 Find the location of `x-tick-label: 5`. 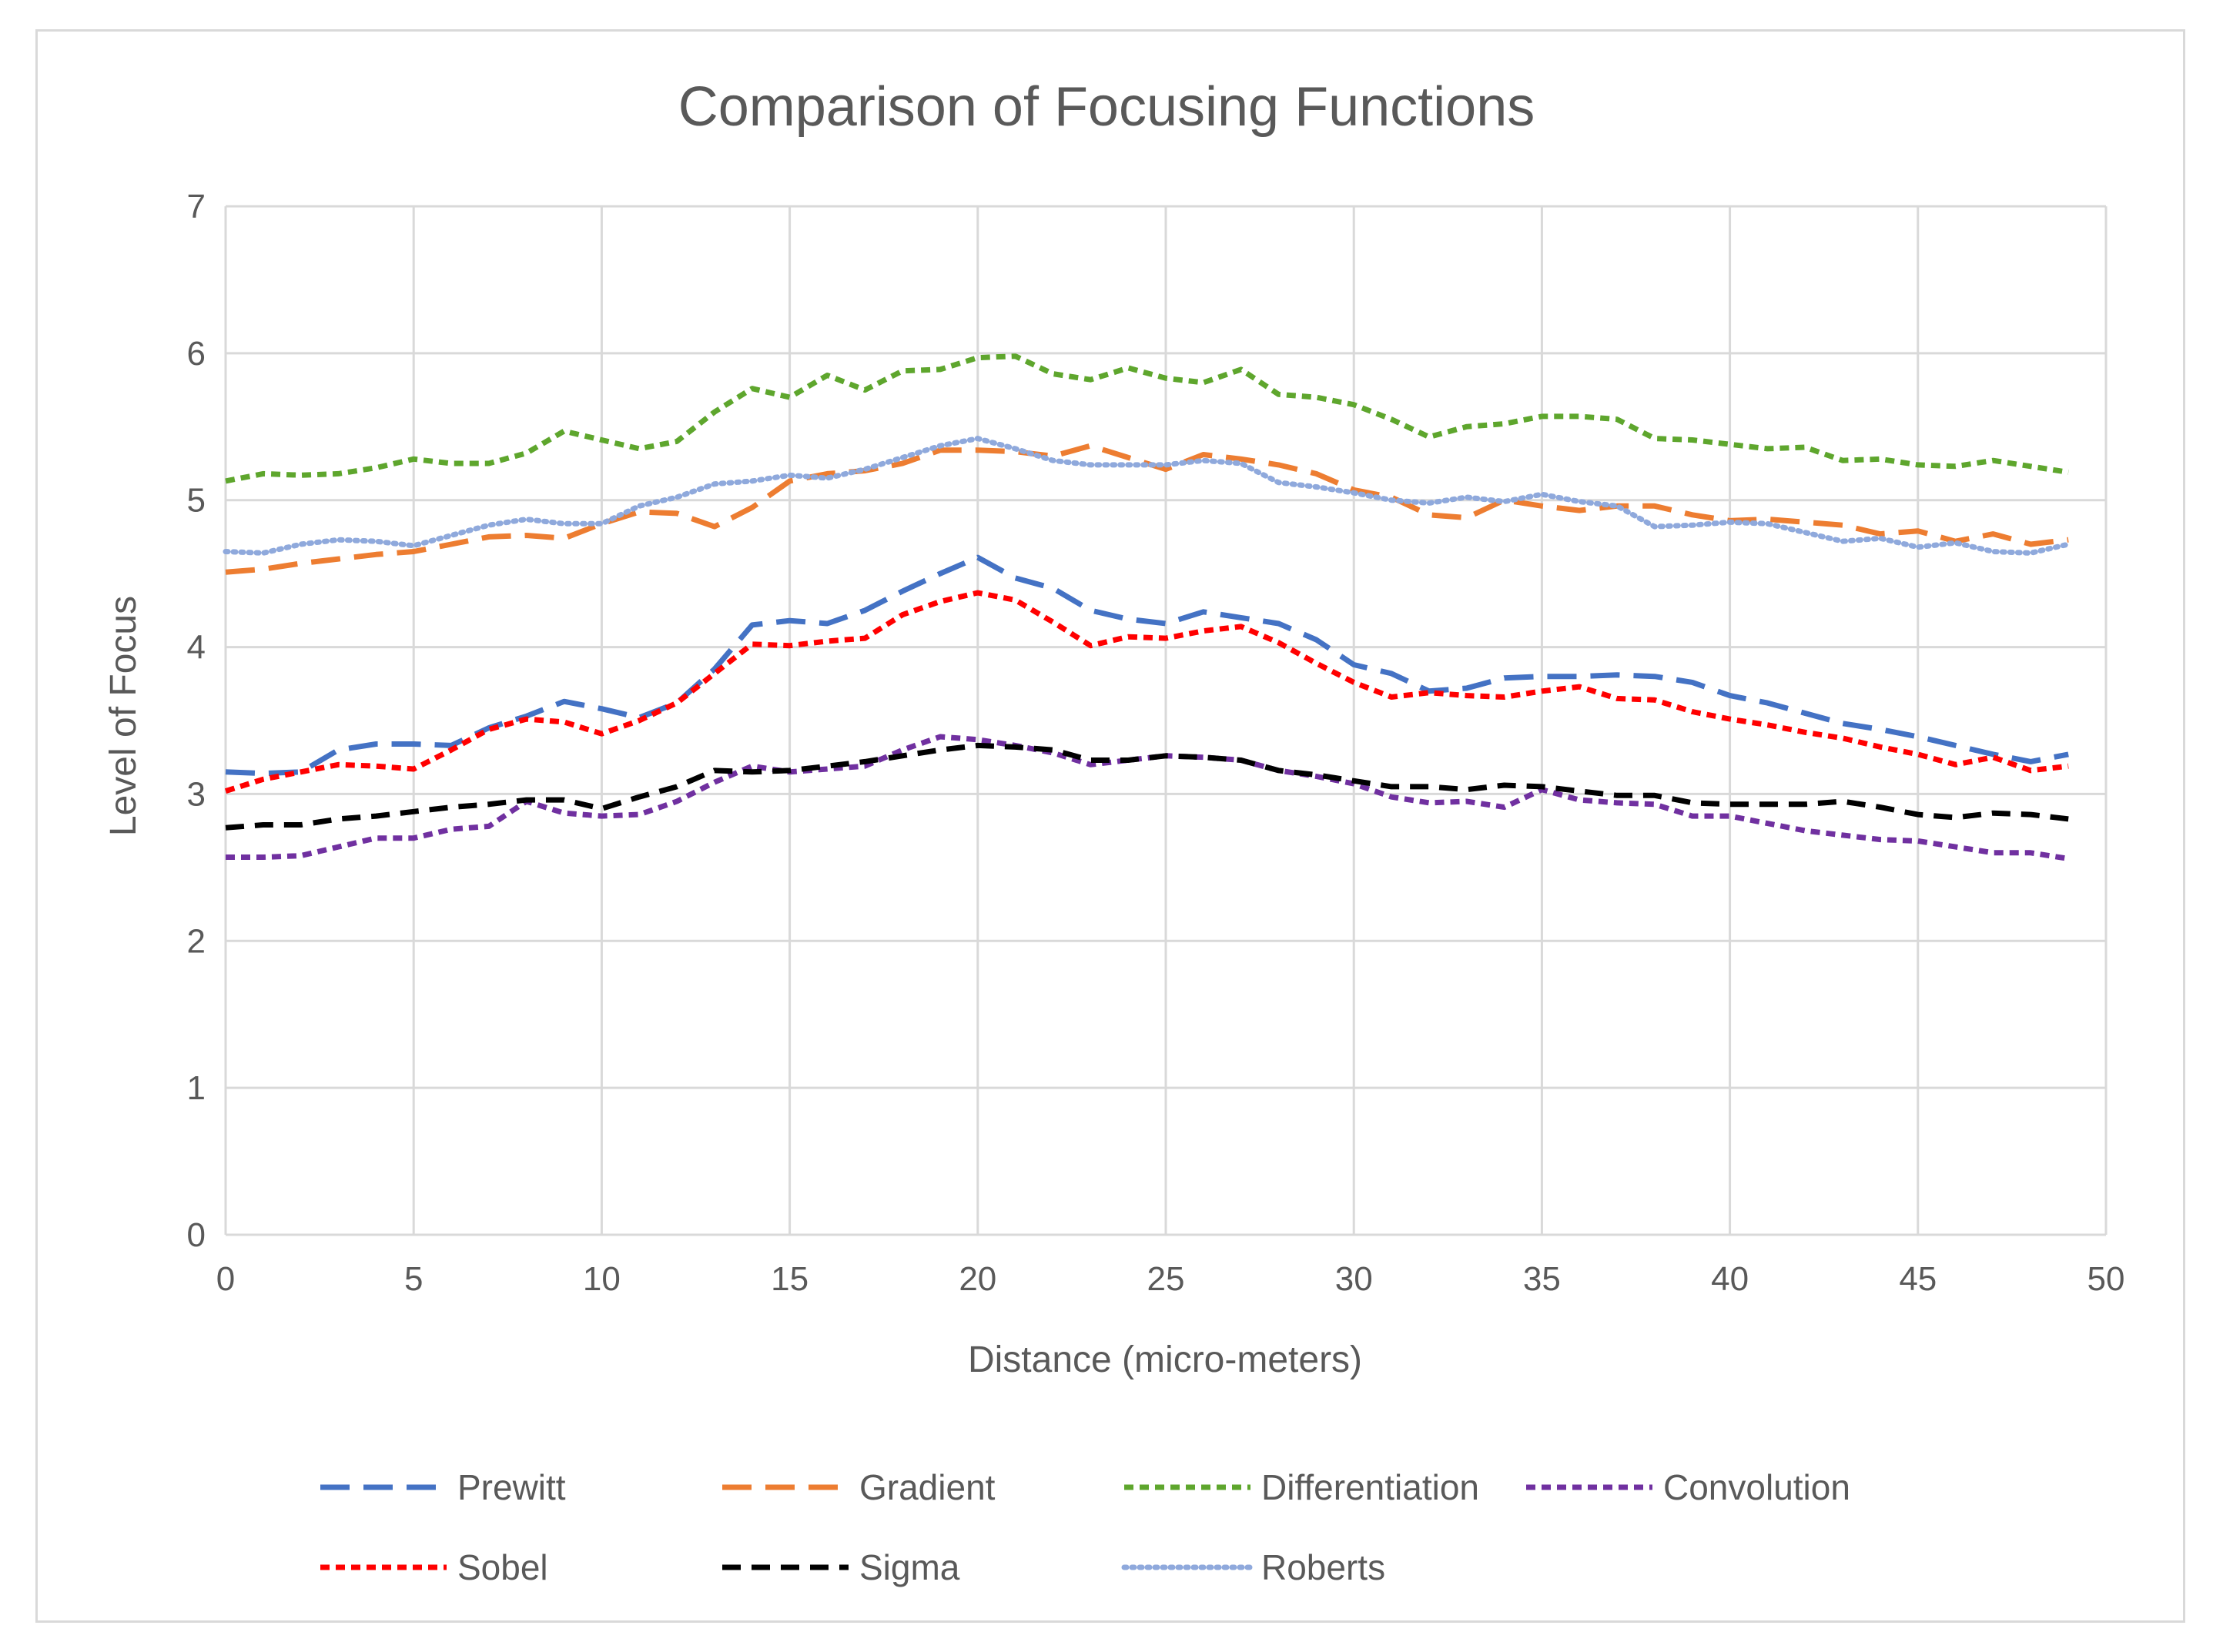

x-tick-label: 5 is located at coordinates (414, 1279).